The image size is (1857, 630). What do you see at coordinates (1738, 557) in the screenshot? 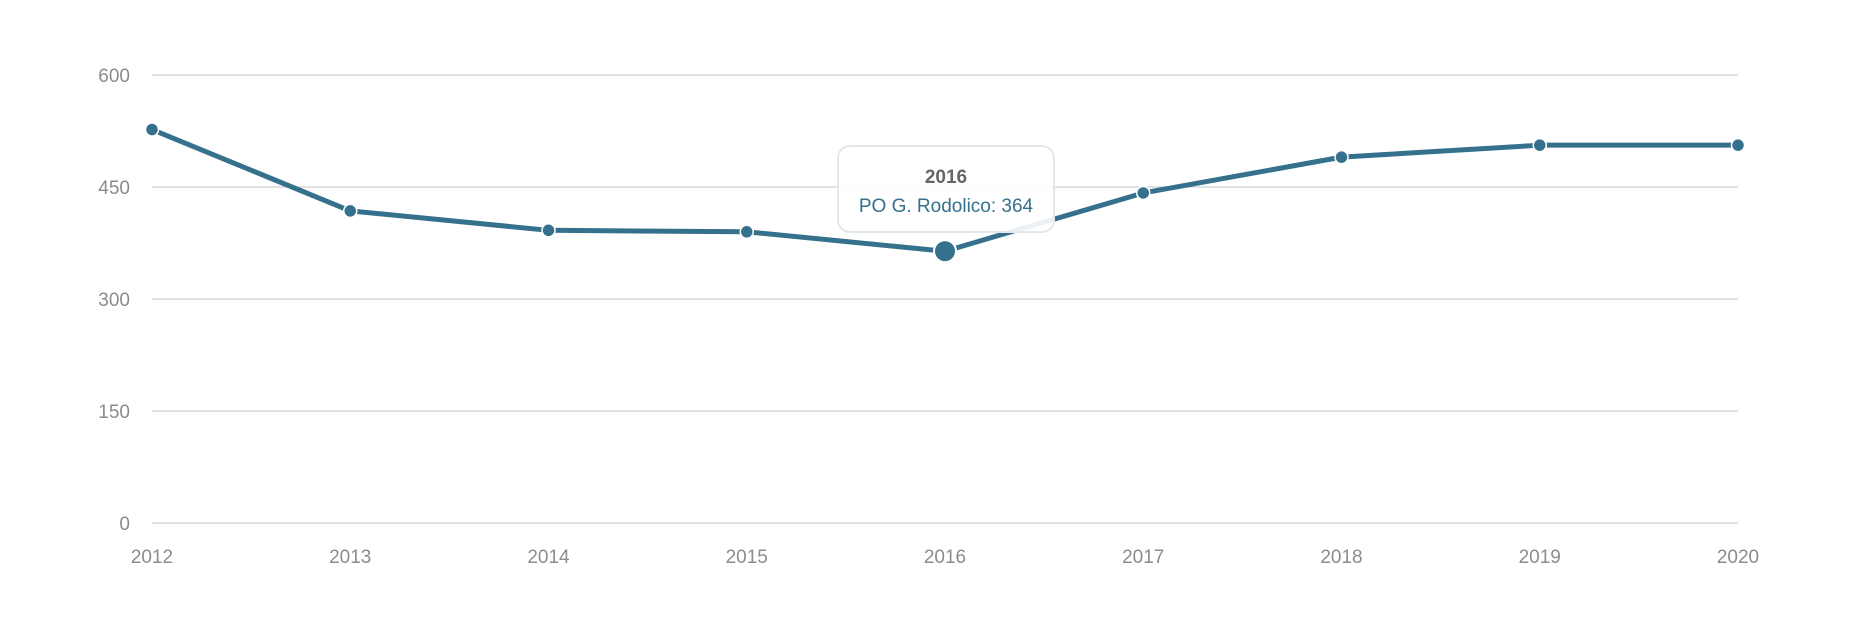
I see `x-tick-label: 2020` at bounding box center [1738, 557].